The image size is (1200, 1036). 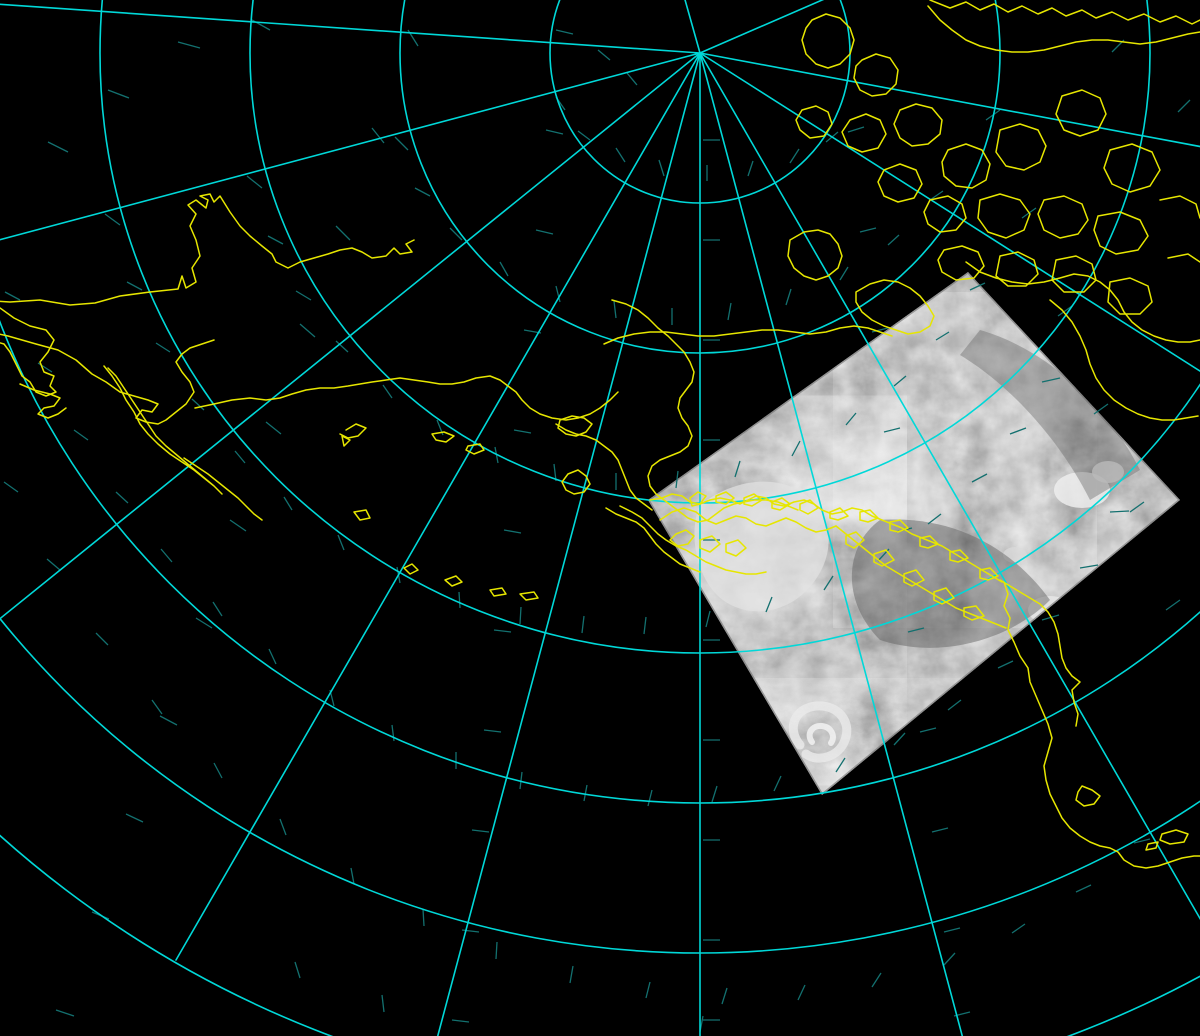 I want to click on coast-aleutian-chain, so click(x=826, y=538).